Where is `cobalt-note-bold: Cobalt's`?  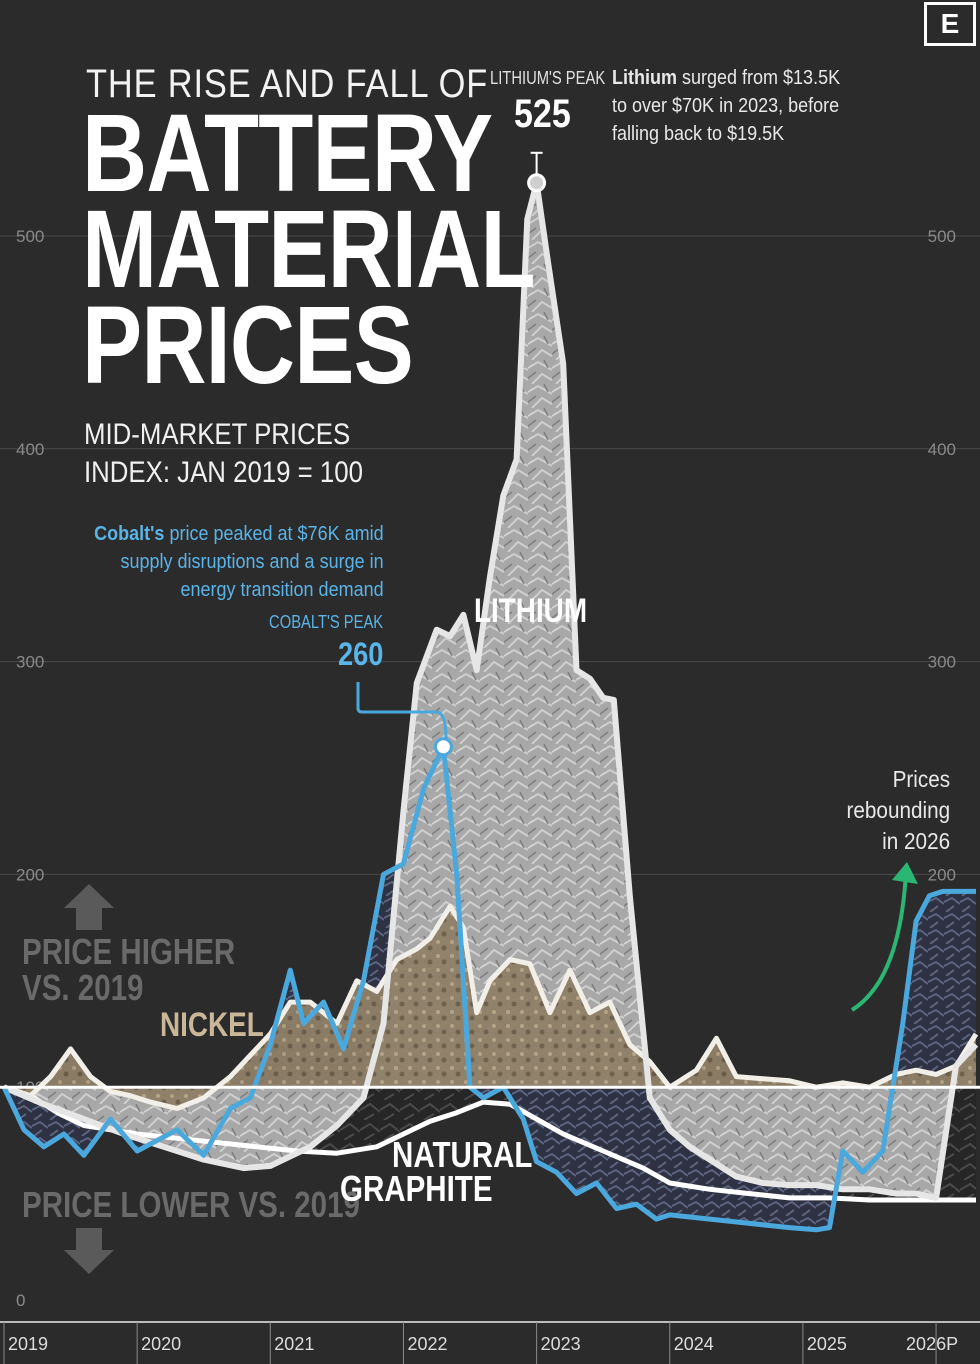
cobalt-note-bold: Cobalt's is located at coordinates (129, 534).